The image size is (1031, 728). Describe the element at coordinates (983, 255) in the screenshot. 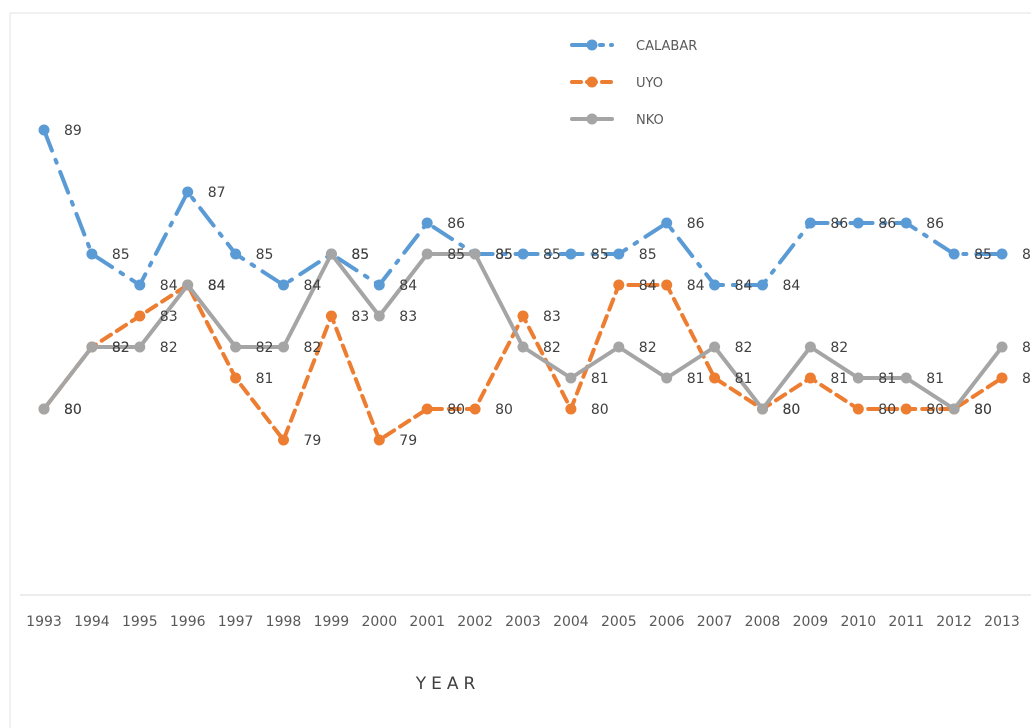

I see `data-label-calabar-2012: 85` at that location.